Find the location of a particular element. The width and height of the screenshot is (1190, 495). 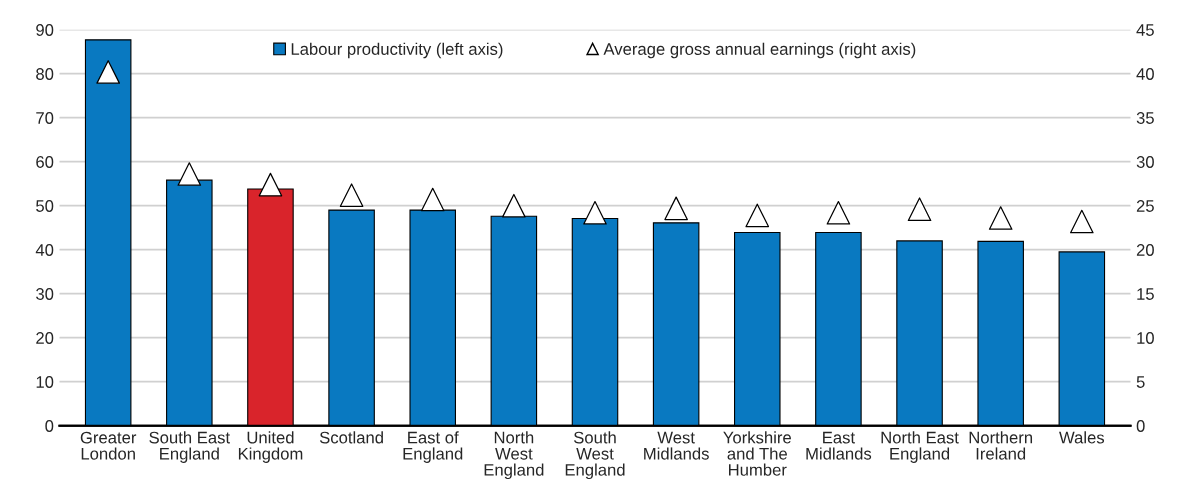

y-tick-label: 70 is located at coordinates (45, 118).